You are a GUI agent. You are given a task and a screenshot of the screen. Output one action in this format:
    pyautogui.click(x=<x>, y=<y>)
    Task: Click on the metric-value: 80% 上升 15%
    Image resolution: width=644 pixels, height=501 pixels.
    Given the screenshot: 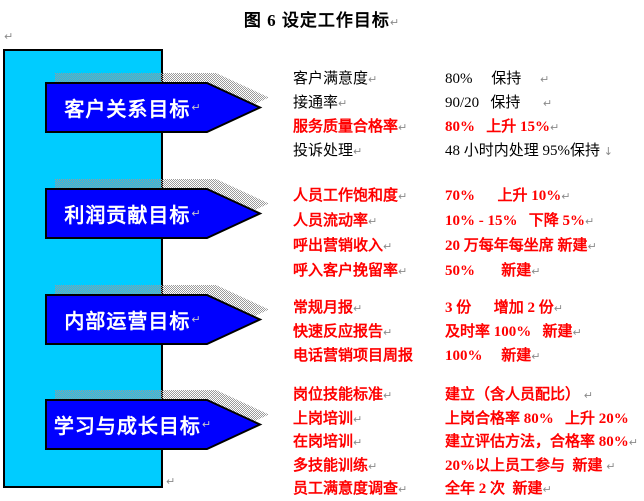 What is the action you would take?
    pyautogui.click(x=498, y=126)
    